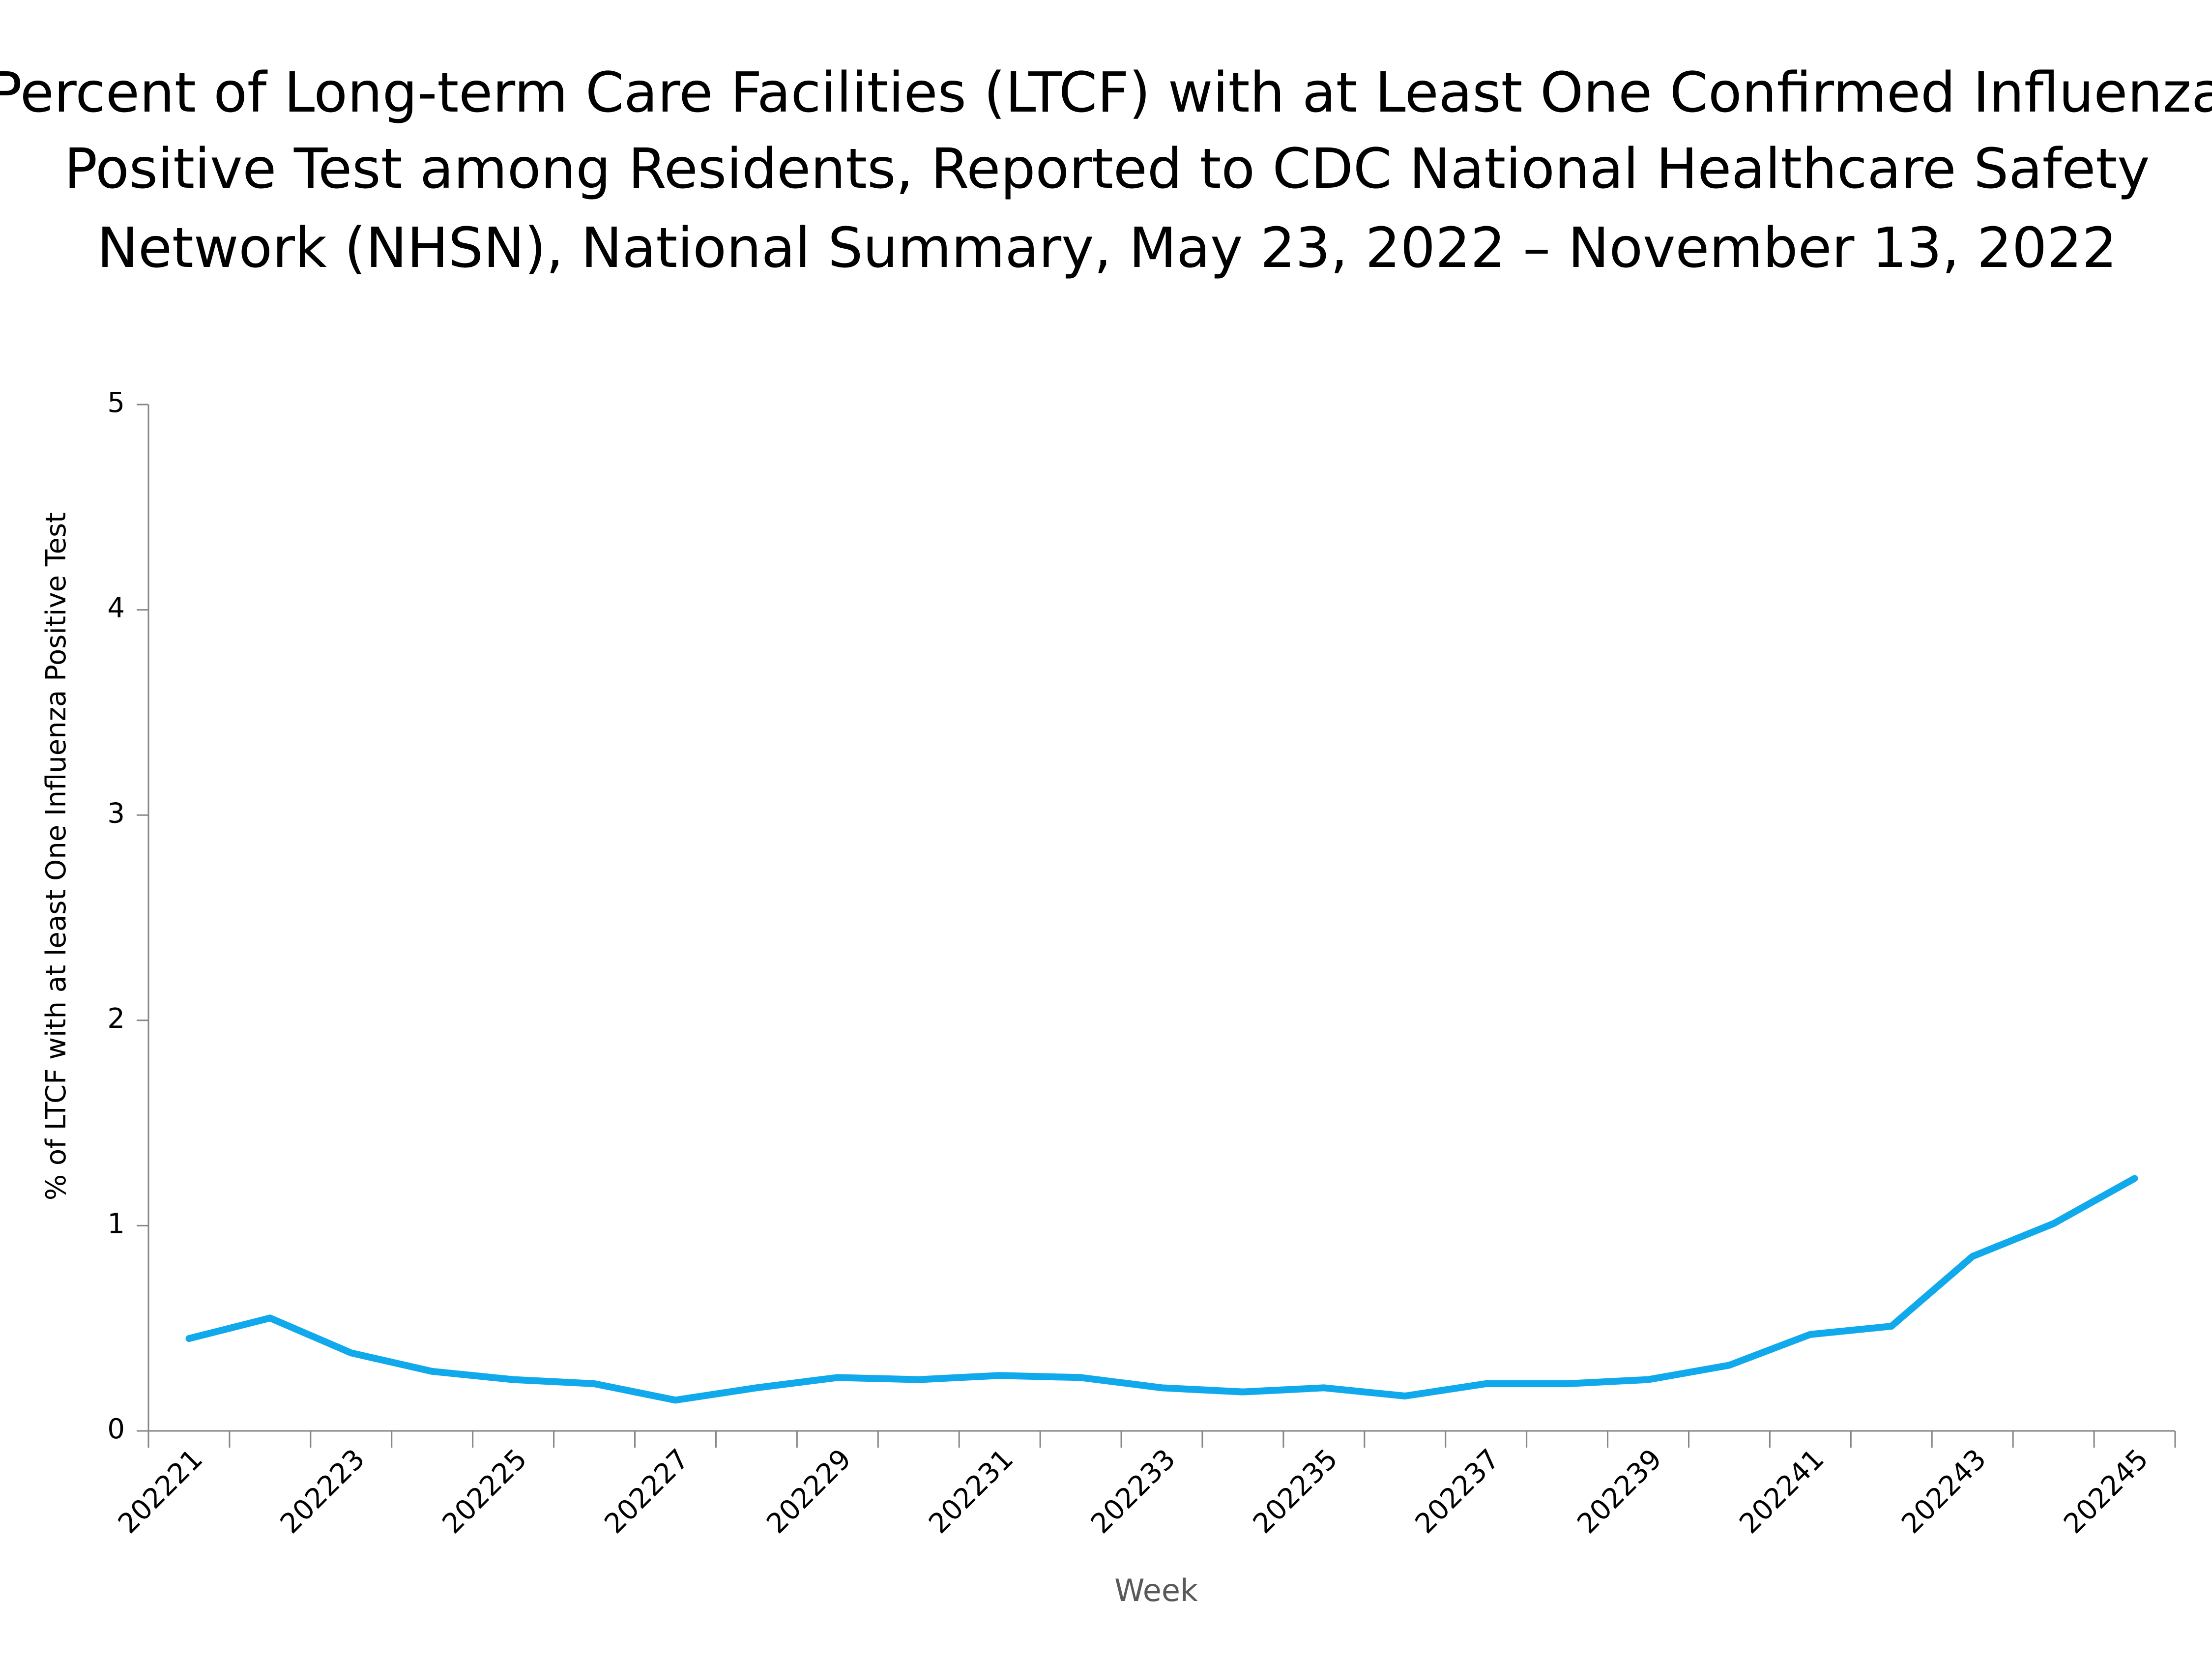  Describe the element at coordinates (1162, 1290) in the screenshot. I see `data-line` at that location.